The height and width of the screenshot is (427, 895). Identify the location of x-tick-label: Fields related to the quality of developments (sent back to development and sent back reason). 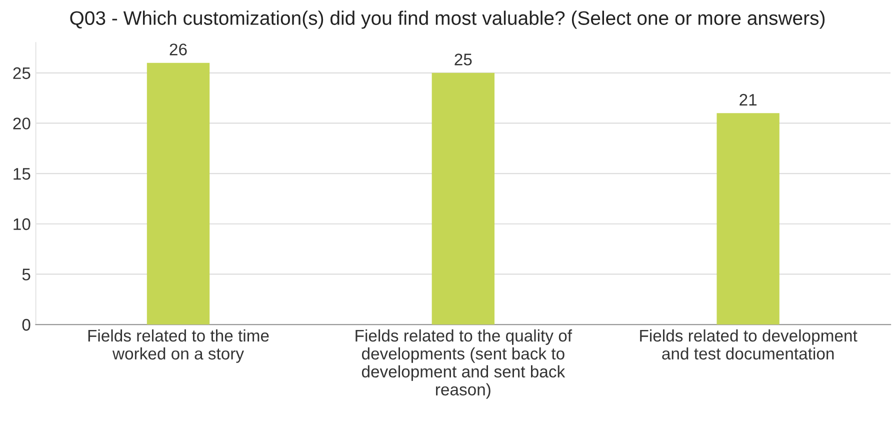
(464, 364).